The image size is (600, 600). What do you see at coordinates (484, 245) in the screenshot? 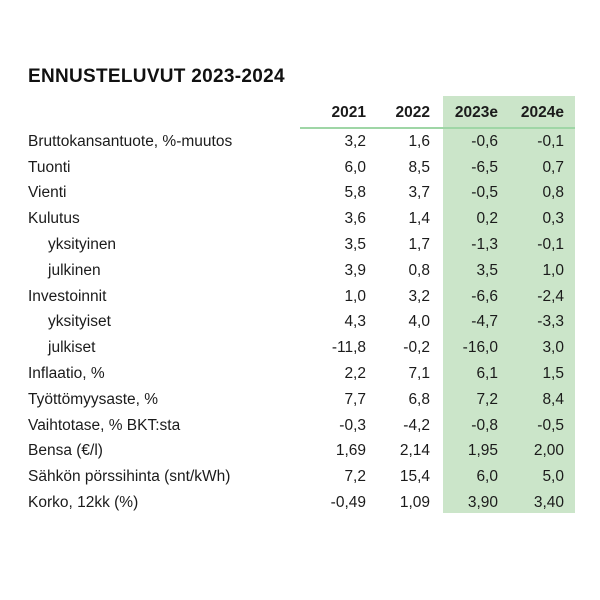
I see `cell-2023e: -1,3` at bounding box center [484, 245].